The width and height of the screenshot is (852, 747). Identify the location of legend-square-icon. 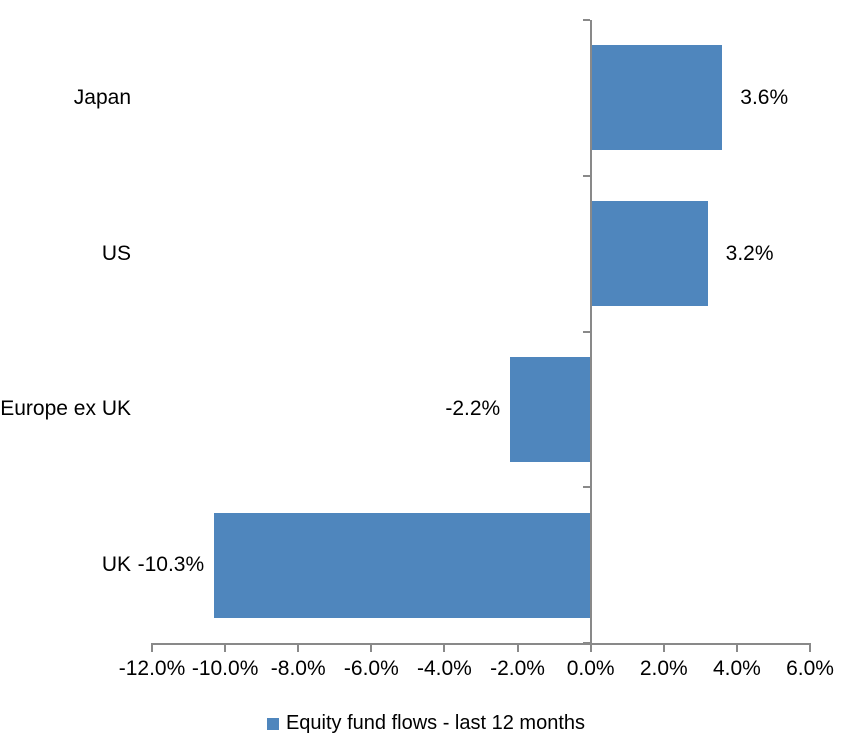
(272, 724).